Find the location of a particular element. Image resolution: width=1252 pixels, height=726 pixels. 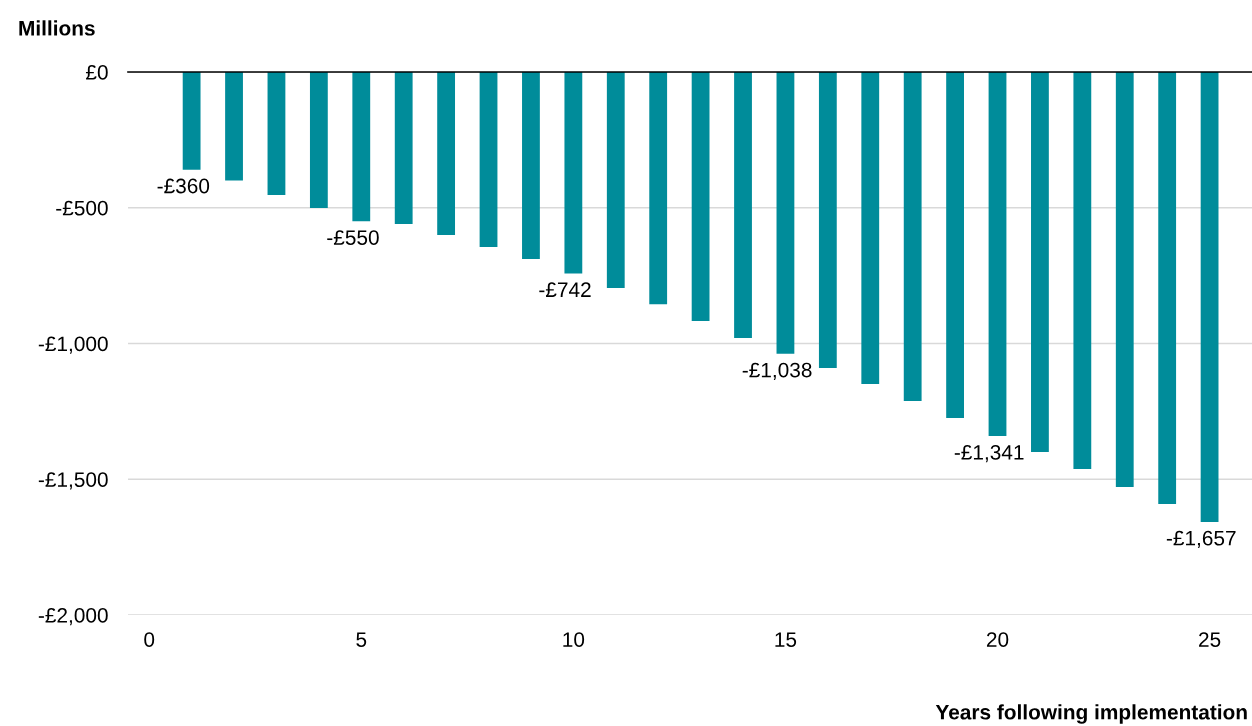

y-tick-label: -£500 is located at coordinates (82, 208).